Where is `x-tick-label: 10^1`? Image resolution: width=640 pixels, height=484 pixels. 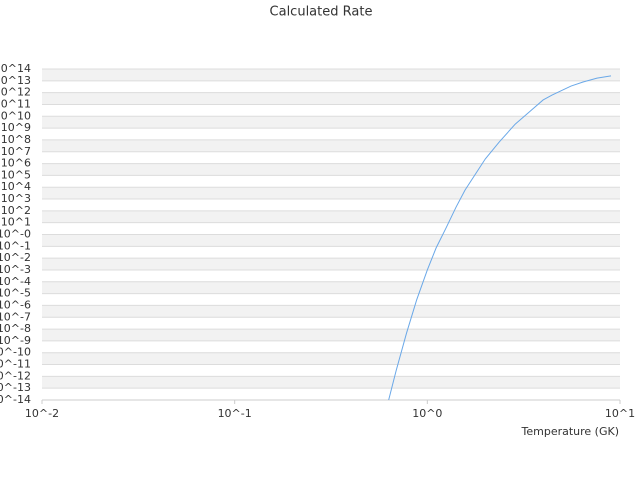
x-tick-label: 10^1 is located at coordinates (620, 413).